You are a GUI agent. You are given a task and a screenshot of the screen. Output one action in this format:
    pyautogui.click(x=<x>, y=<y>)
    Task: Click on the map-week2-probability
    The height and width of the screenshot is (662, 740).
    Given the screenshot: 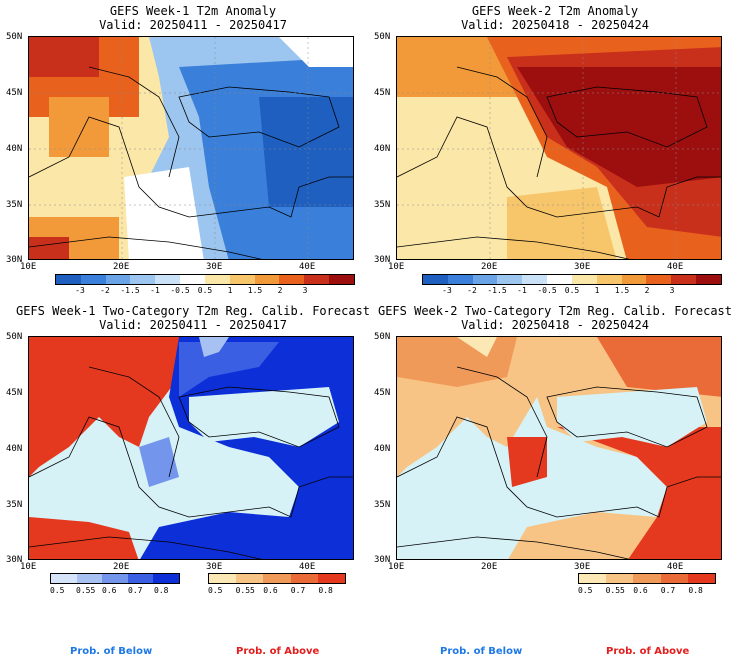 What is the action you would take?
    pyautogui.click(x=559, y=448)
    